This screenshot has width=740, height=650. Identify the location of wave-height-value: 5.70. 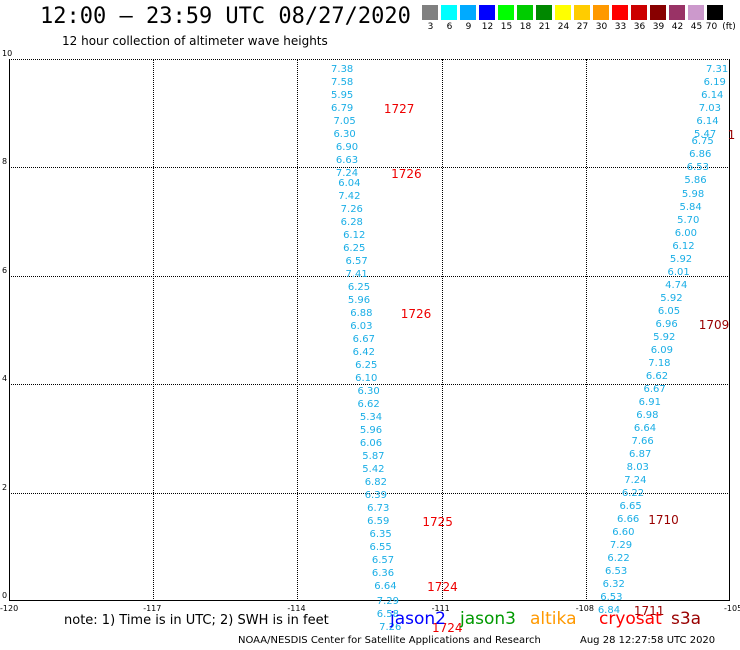
(688, 220).